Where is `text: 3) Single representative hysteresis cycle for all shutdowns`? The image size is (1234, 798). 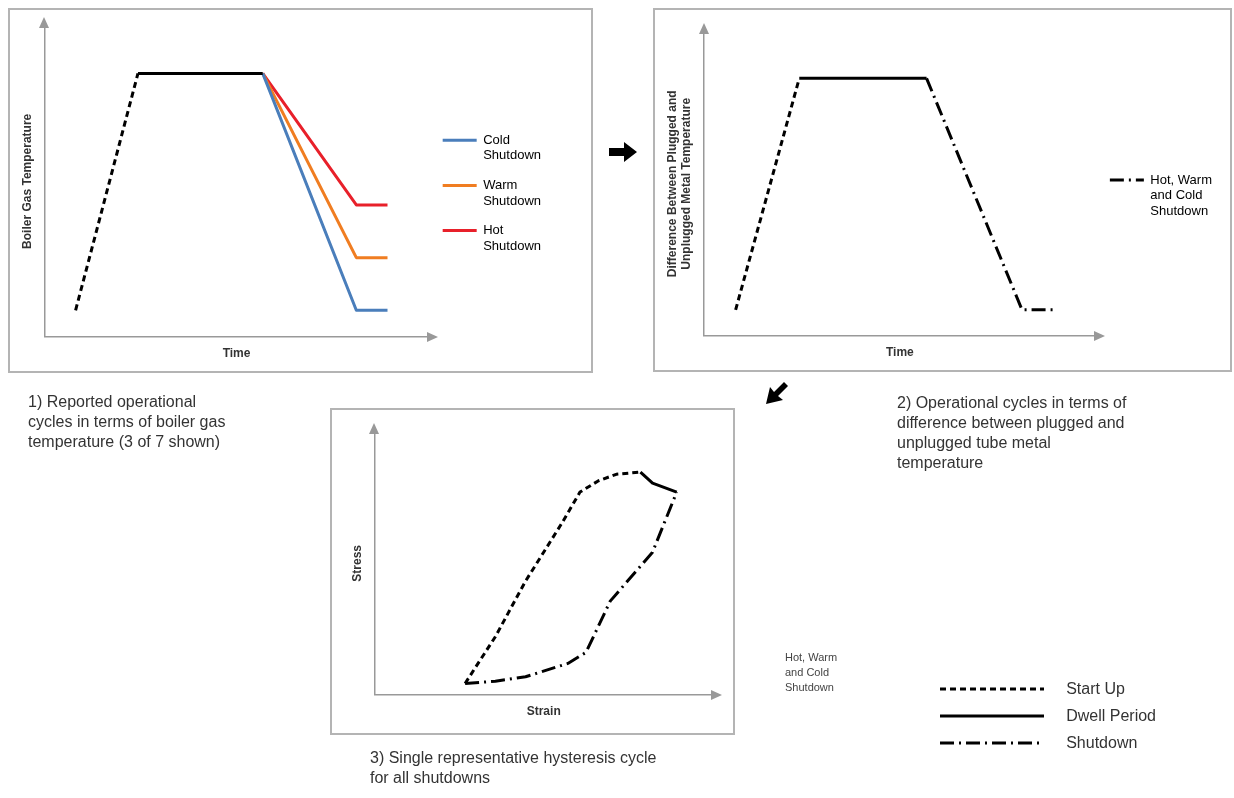
text: 3) Single representative hysteresis cycle for all shutdowns is located at coordinates (514, 768).